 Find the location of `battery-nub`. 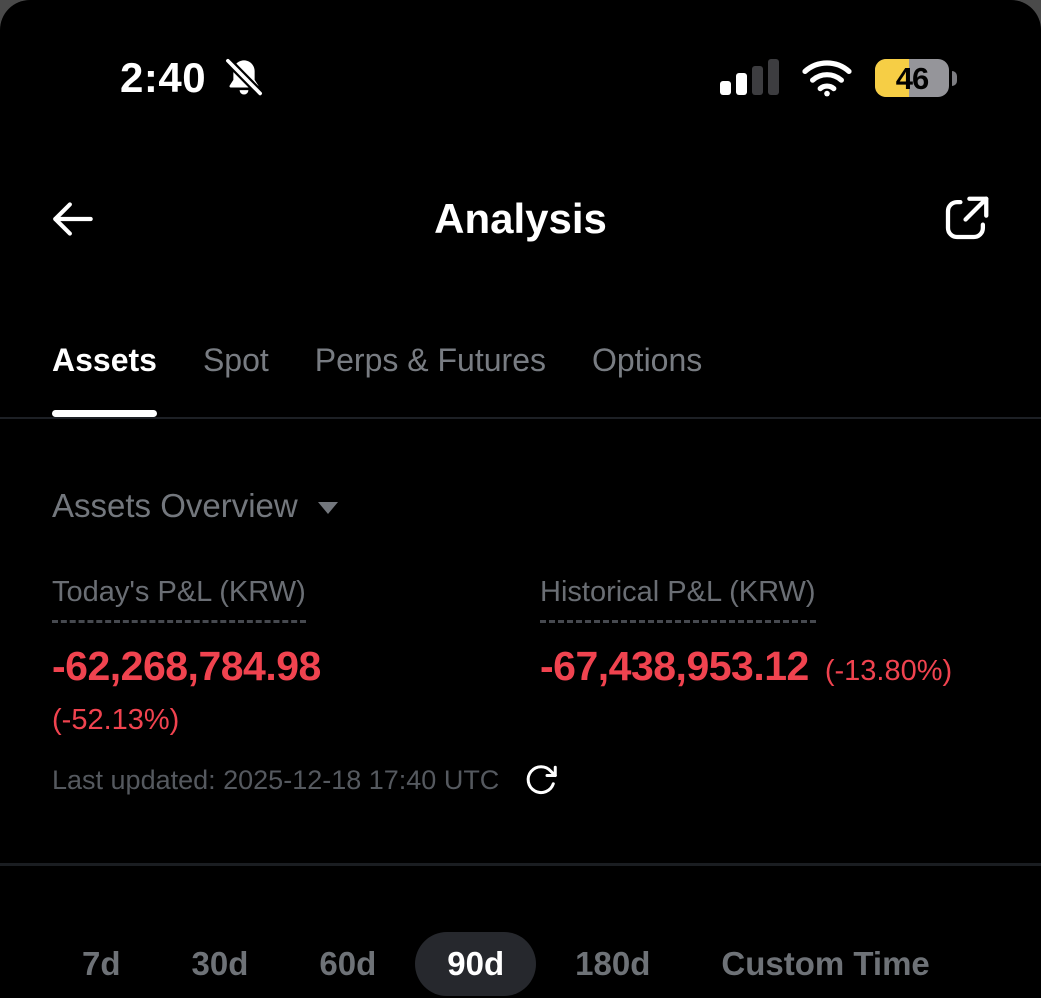

battery-nub is located at coordinates (954, 78).